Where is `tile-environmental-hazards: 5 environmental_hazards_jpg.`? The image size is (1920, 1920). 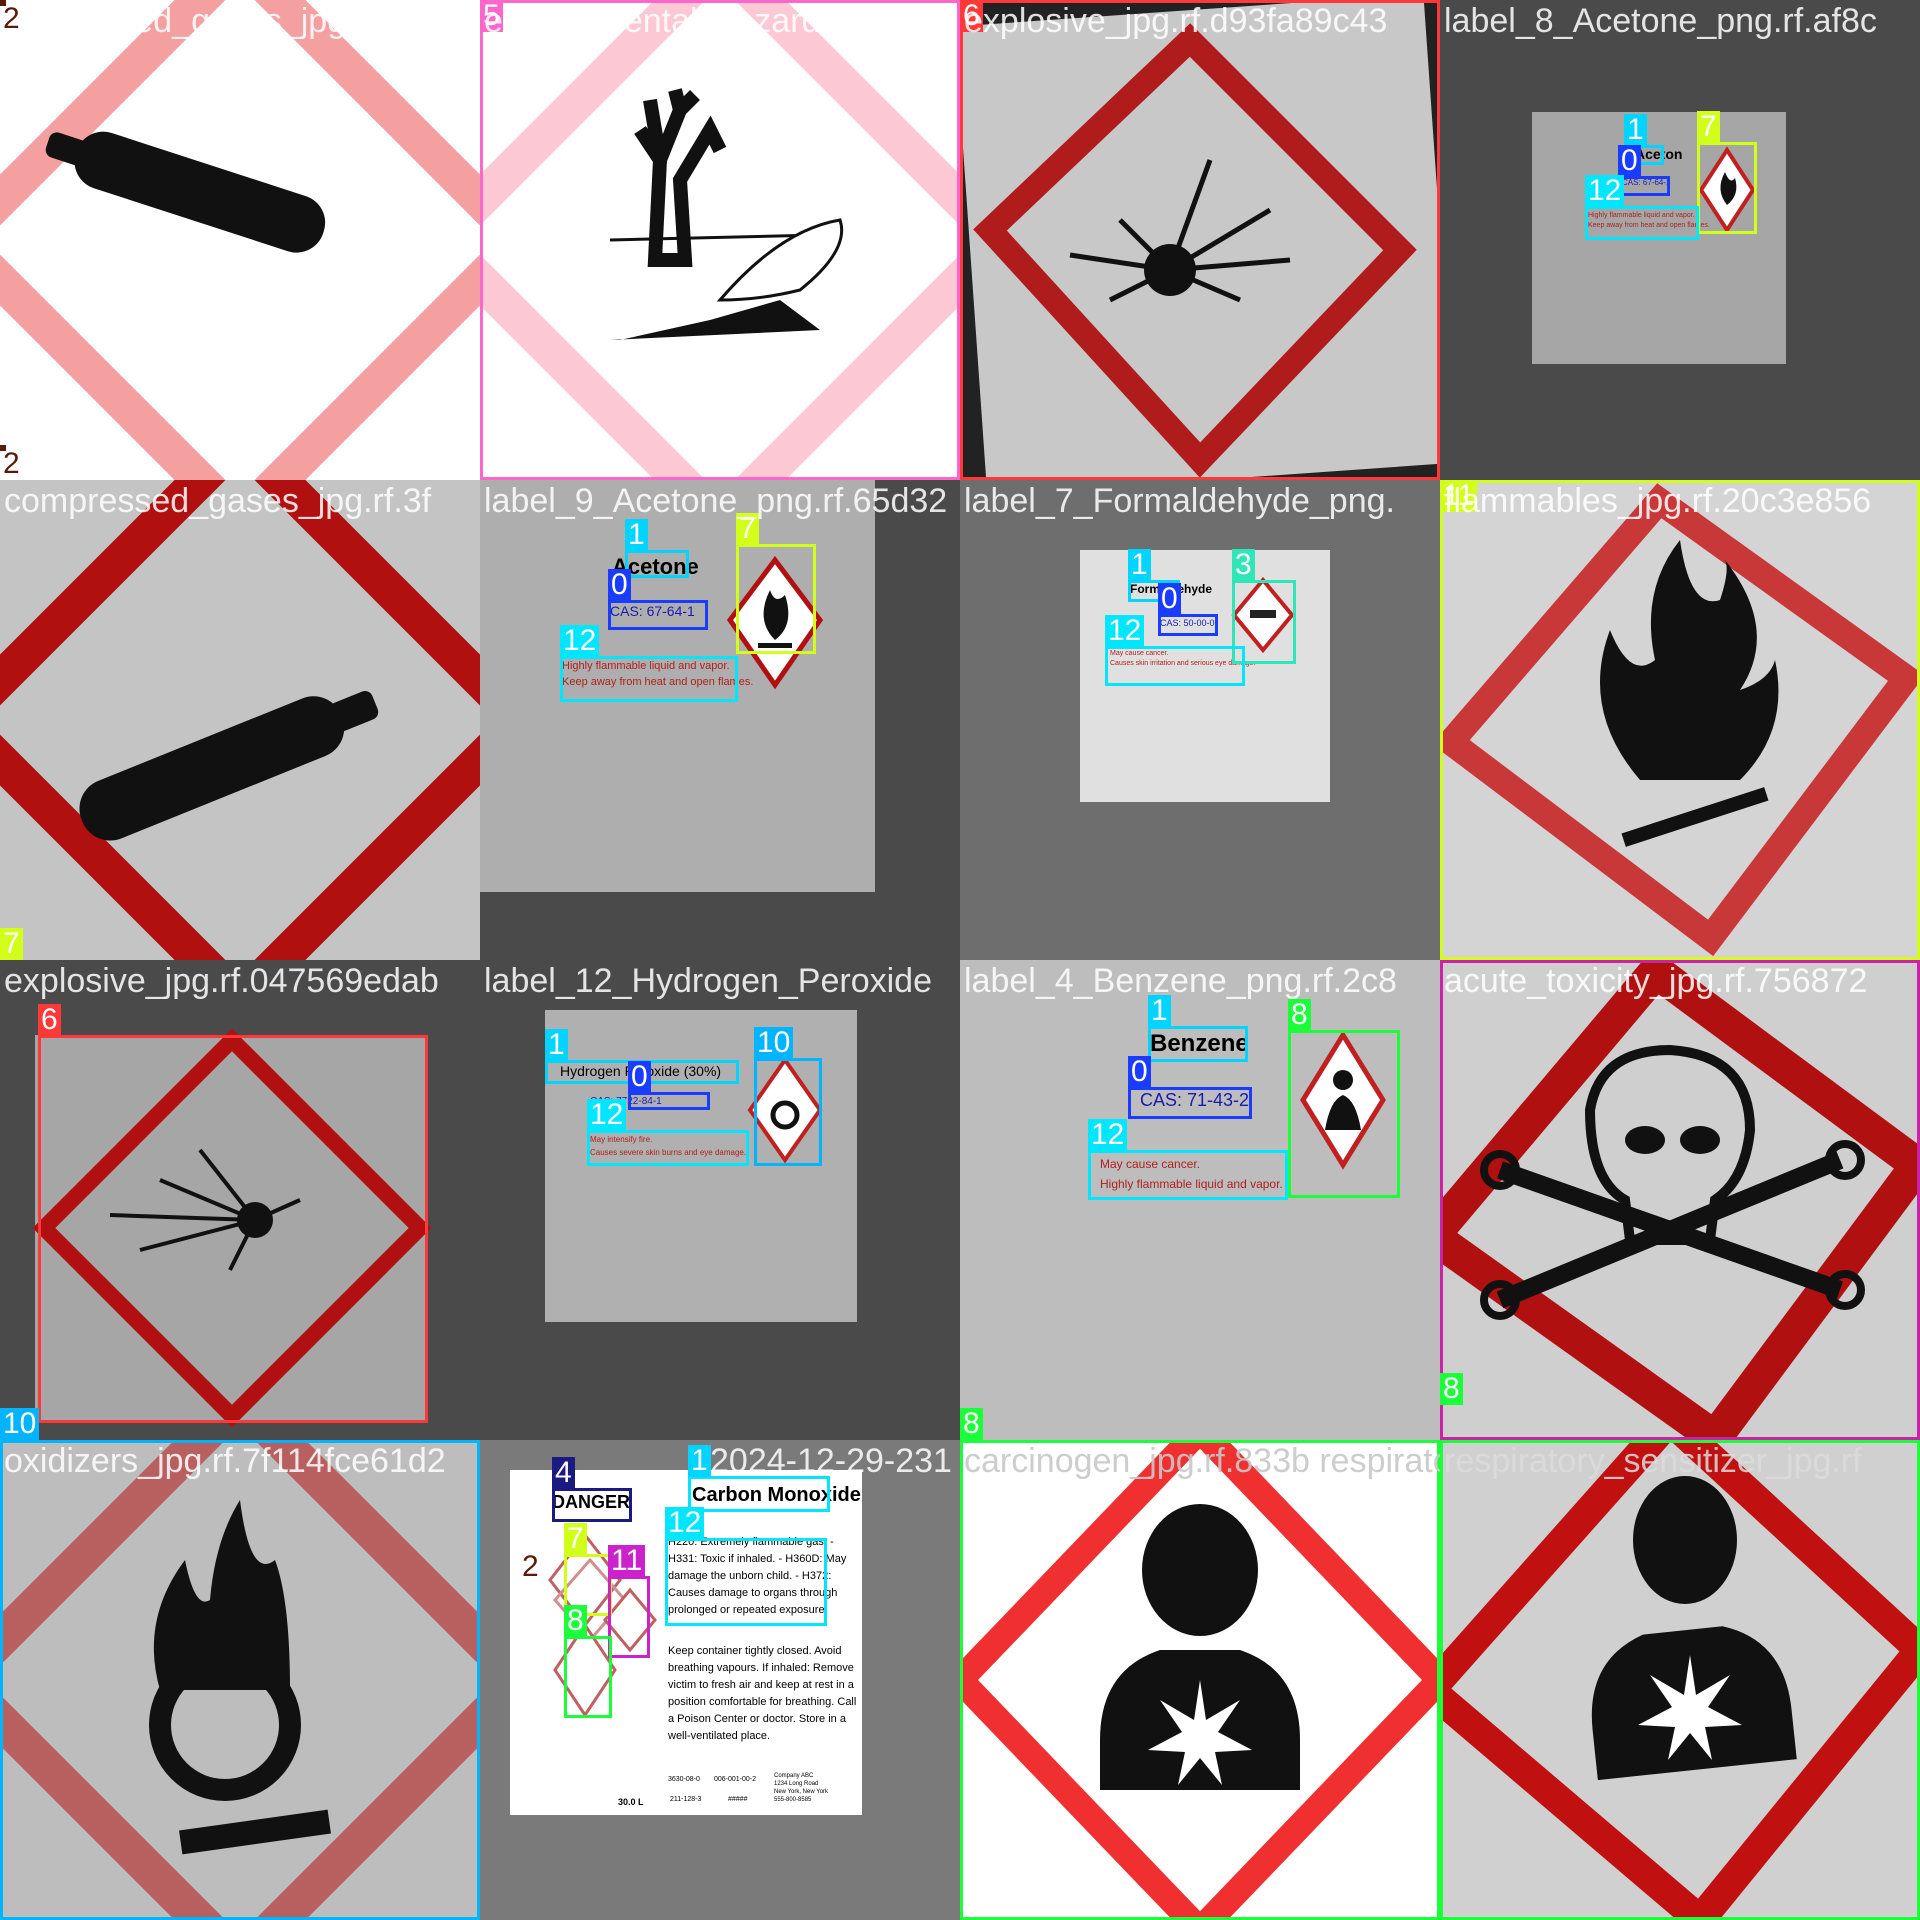
tile-environmental-hazards: 5 environmental_hazards_jpg. is located at coordinates (720, 240).